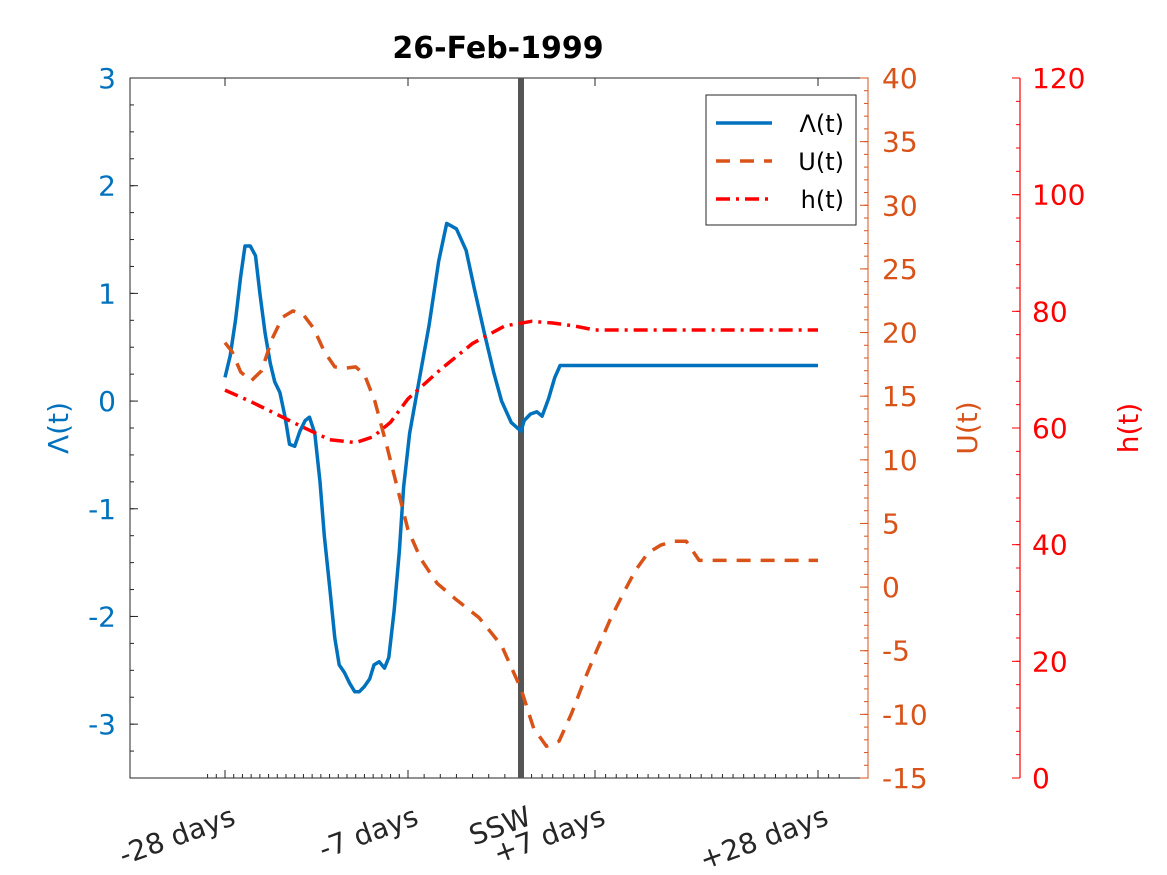 This screenshot has width=1167, height=875. I want to click on right-axis-h-tick-label: 20, so click(1050, 661).